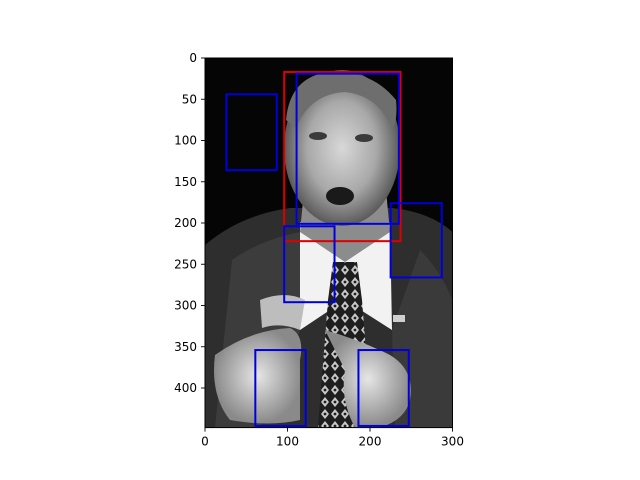 The height and width of the screenshot is (480, 640). I want to click on y-tick-label: 350, so click(185, 347).